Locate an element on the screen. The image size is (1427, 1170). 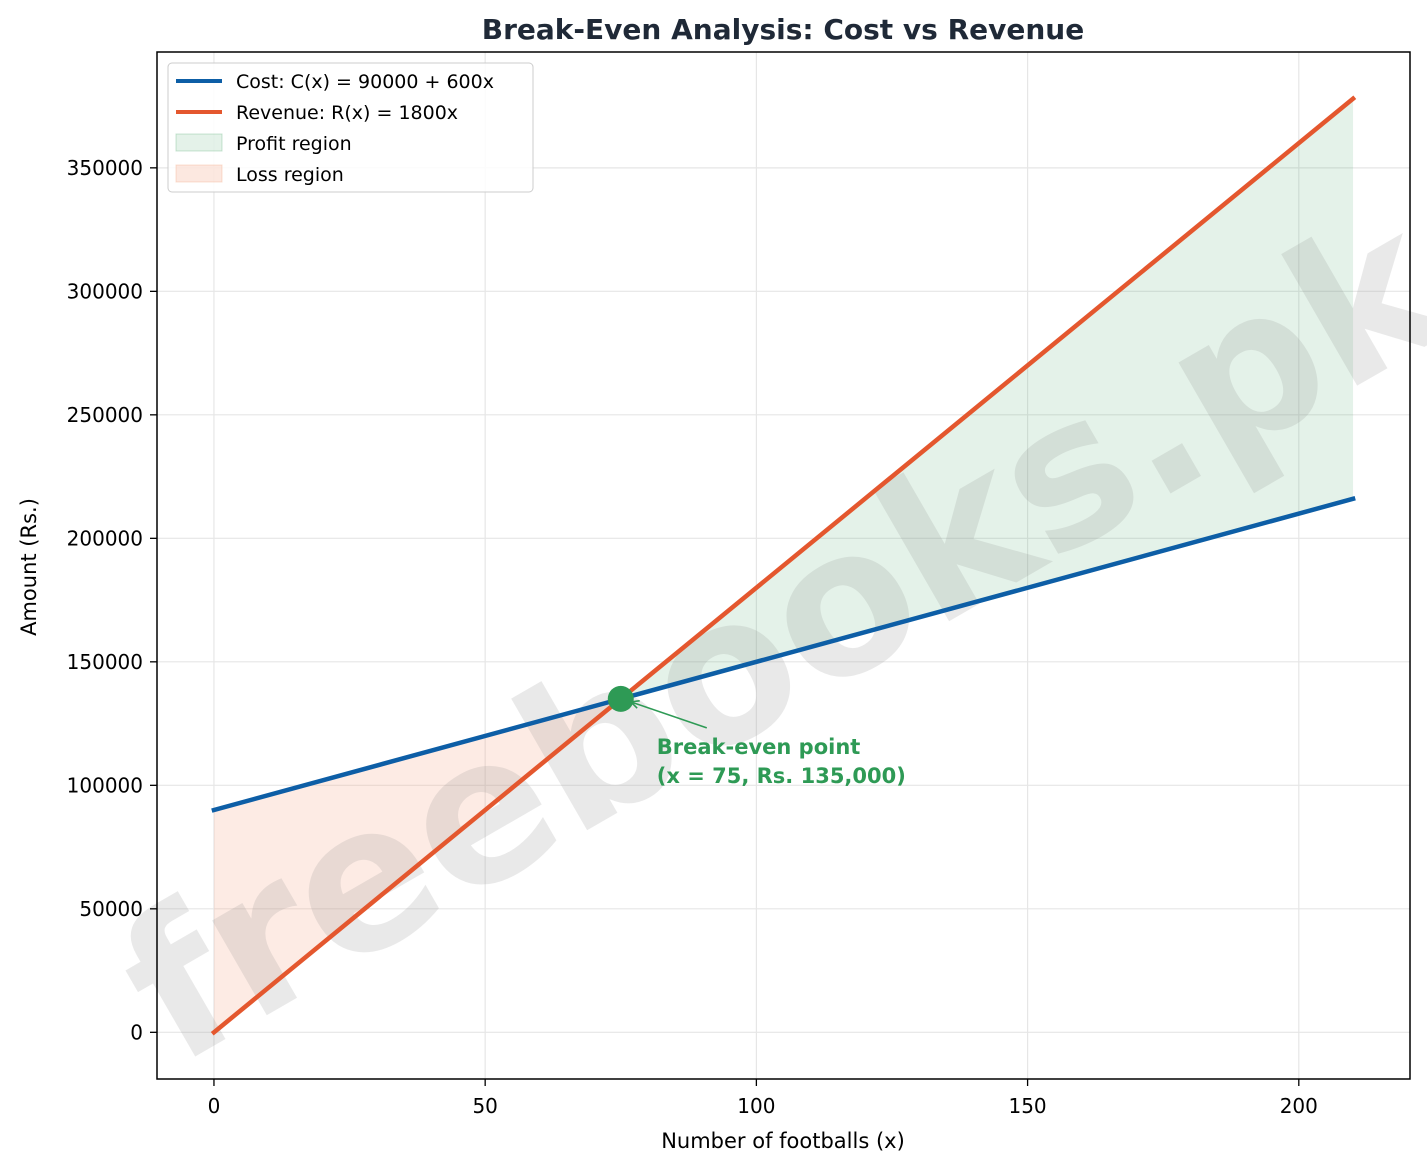
y-tick-label: 50000 is located at coordinates (111, 909).